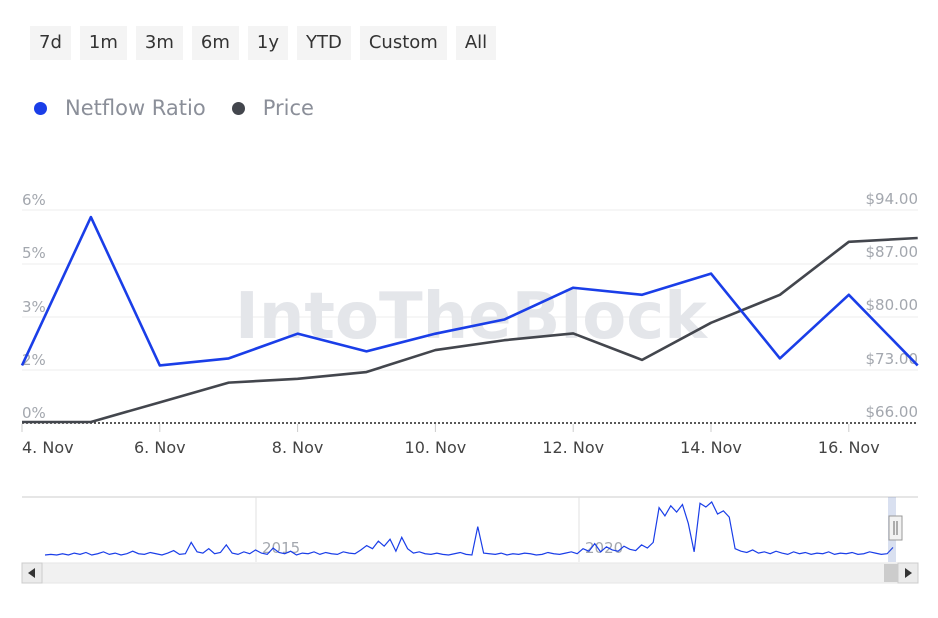 The height and width of the screenshot is (618, 938). I want to click on legend: Netflow Ratio Price, so click(174, 108).